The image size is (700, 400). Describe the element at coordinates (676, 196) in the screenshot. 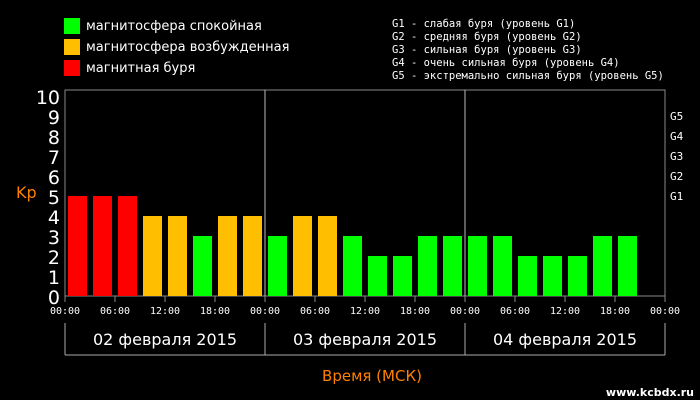

I see `g-level-label: G1` at that location.